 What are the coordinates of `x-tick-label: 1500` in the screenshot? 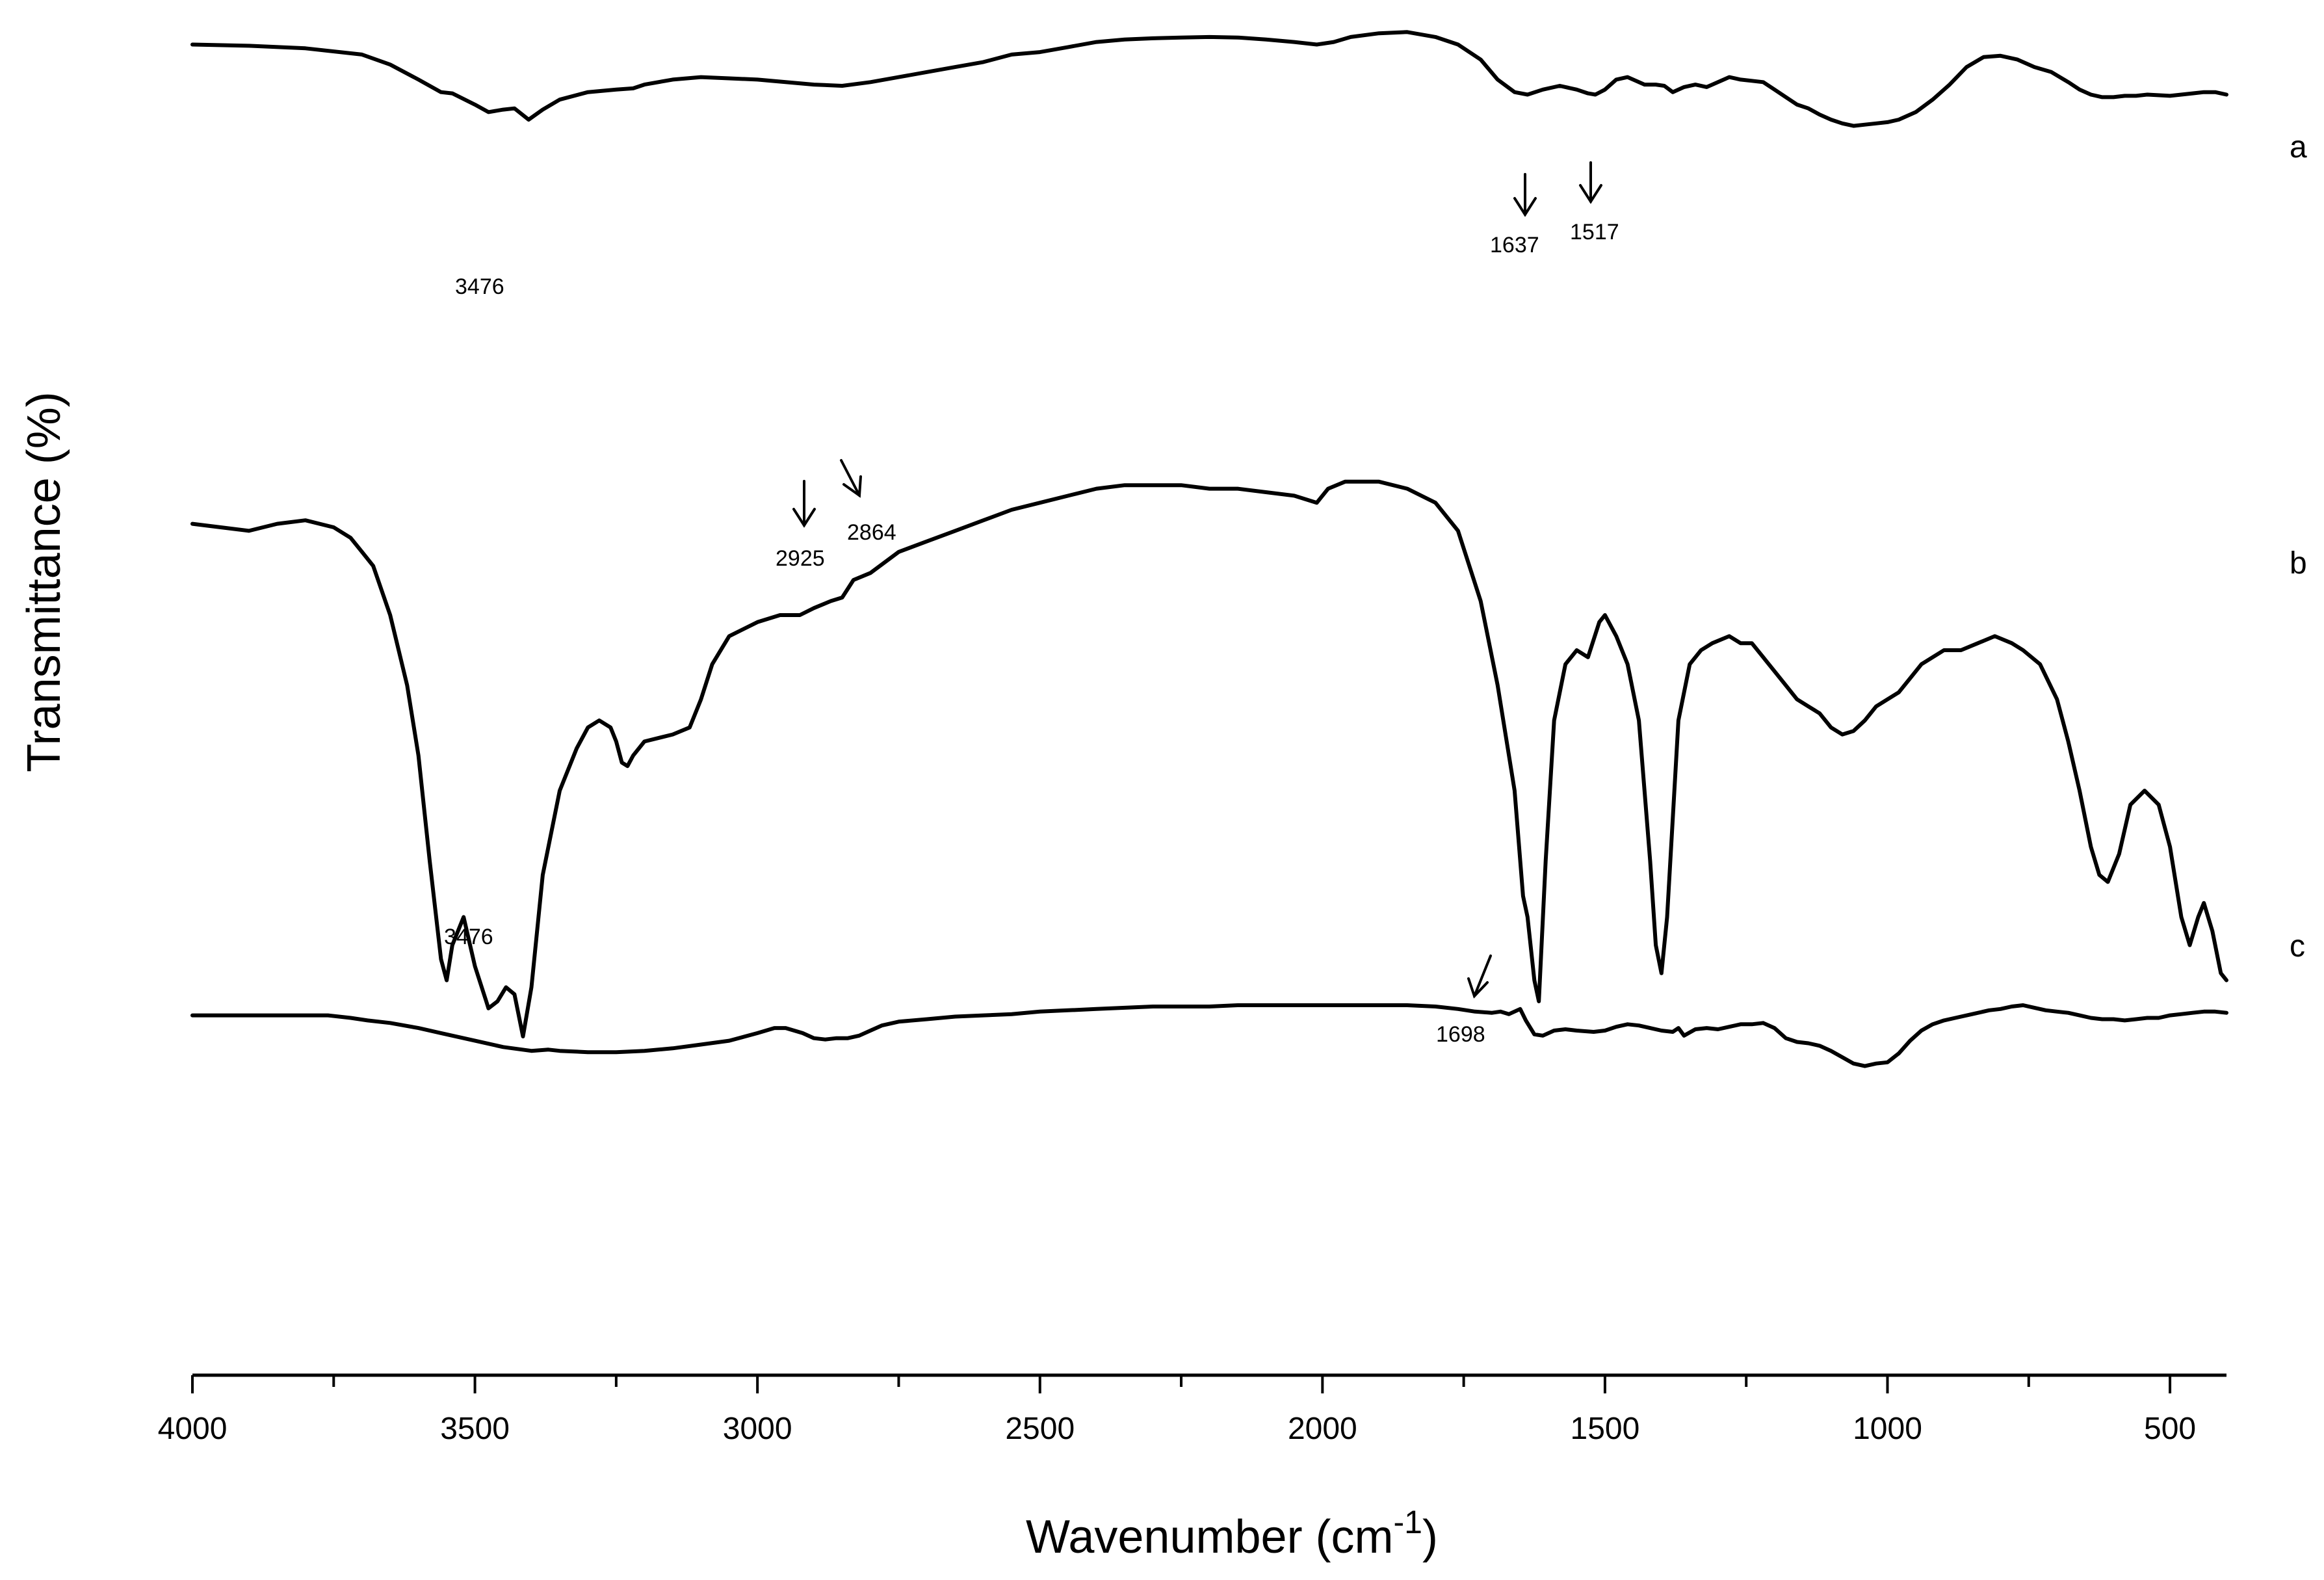 It's located at (1606, 1429).